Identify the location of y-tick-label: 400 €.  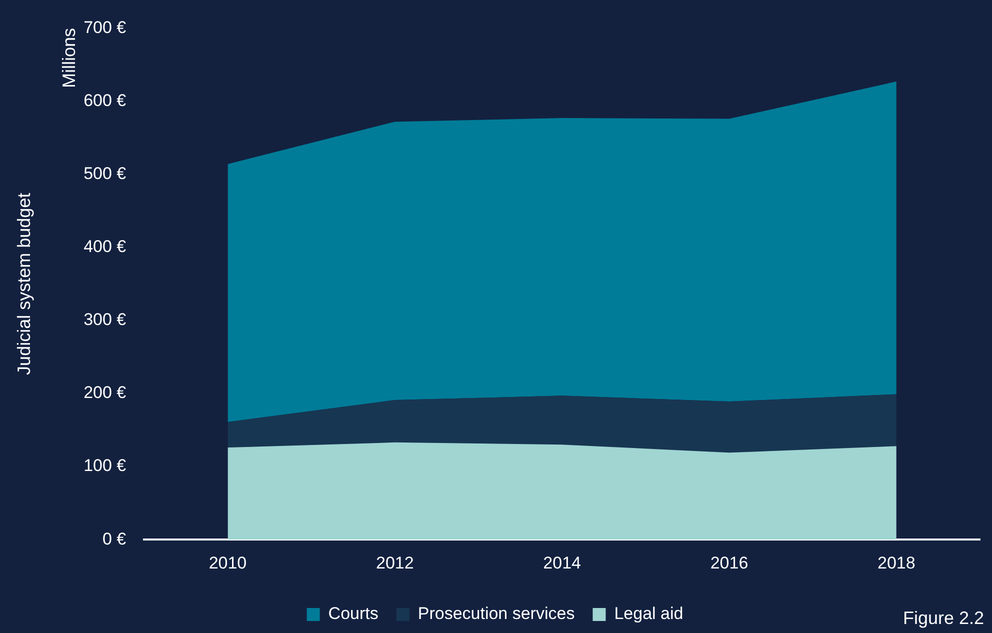
(105, 246).